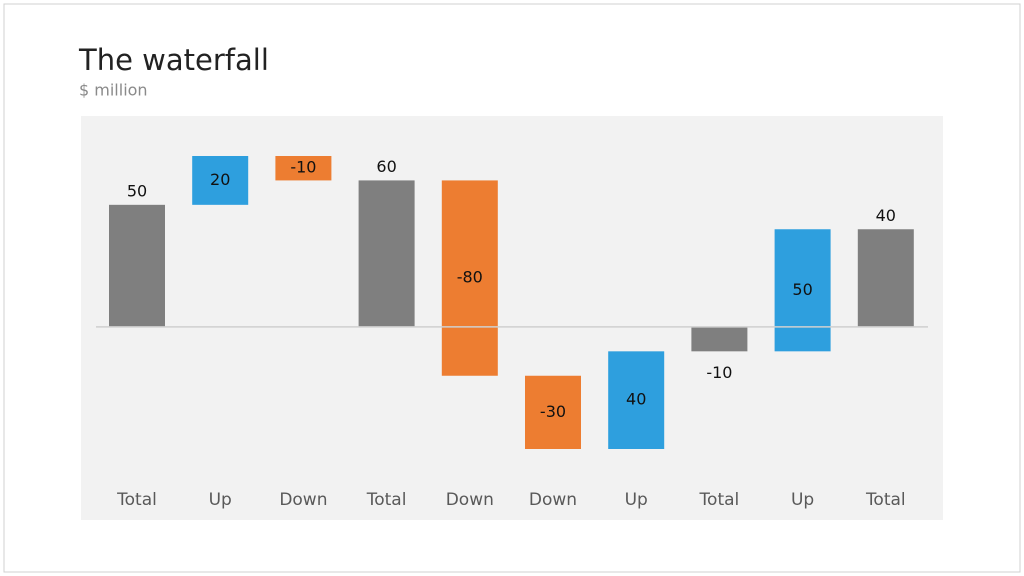 The width and height of the screenshot is (1024, 576). I want to click on chart-subtitle: $ million, so click(113, 90).